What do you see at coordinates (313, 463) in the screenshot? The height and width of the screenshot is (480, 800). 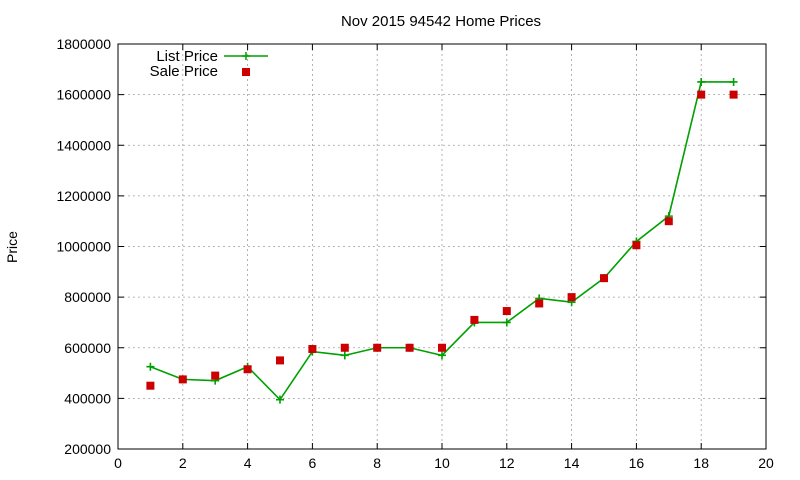 I see `x-tick-label: 6` at bounding box center [313, 463].